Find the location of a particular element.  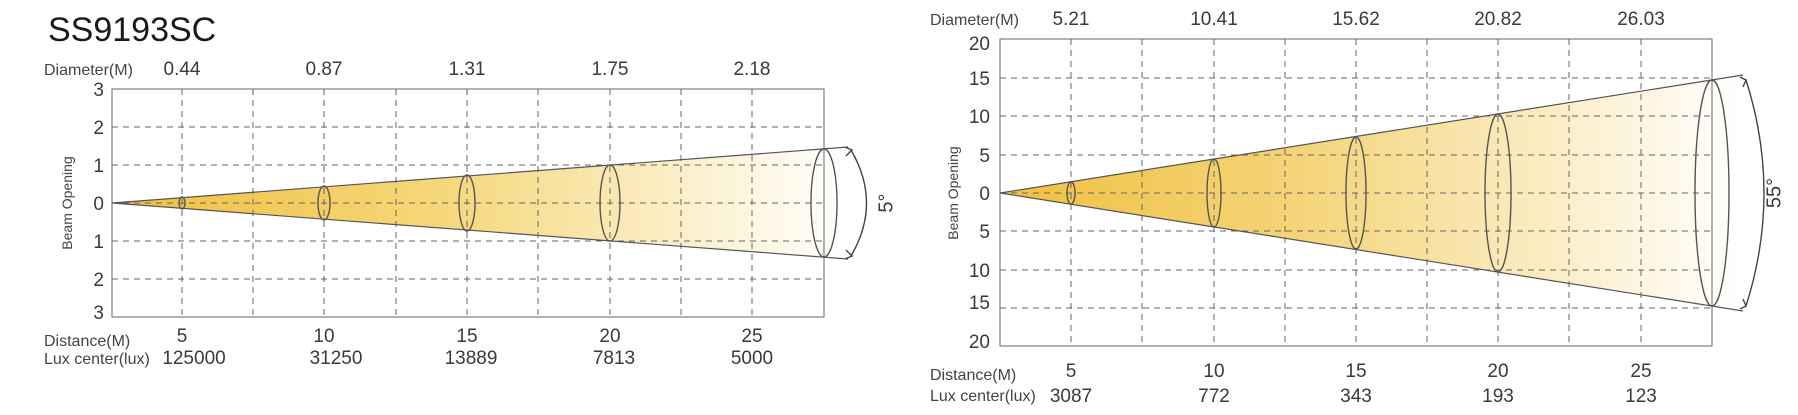

lux-value: 343 is located at coordinates (1356, 396).